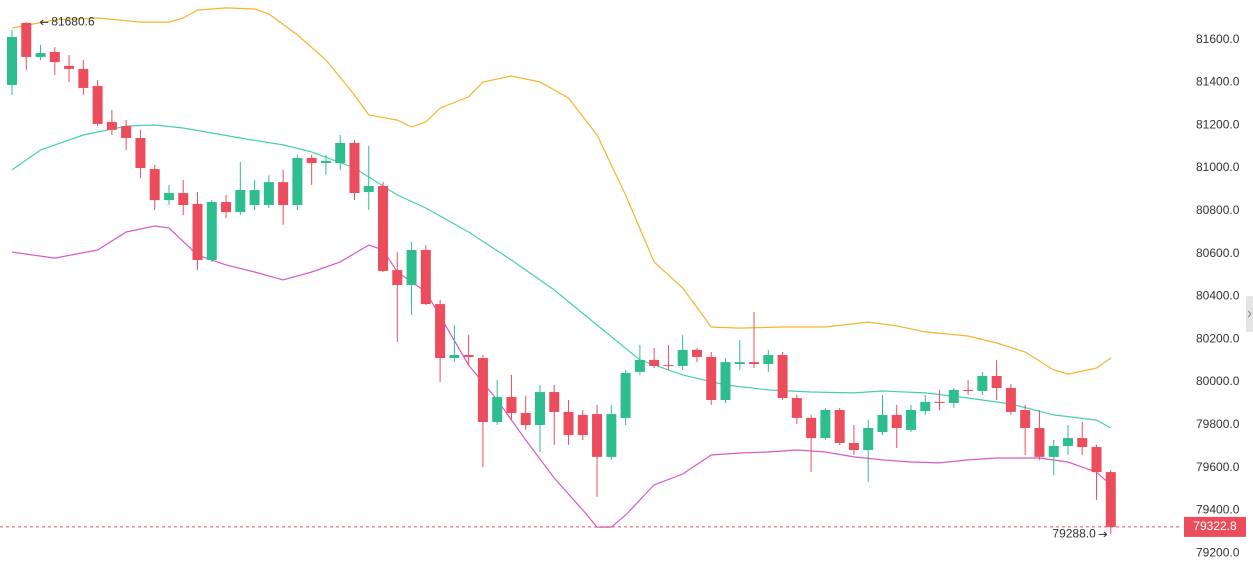 The image size is (1253, 581). I want to click on y-tick-label: 80400.0, so click(1218, 296).